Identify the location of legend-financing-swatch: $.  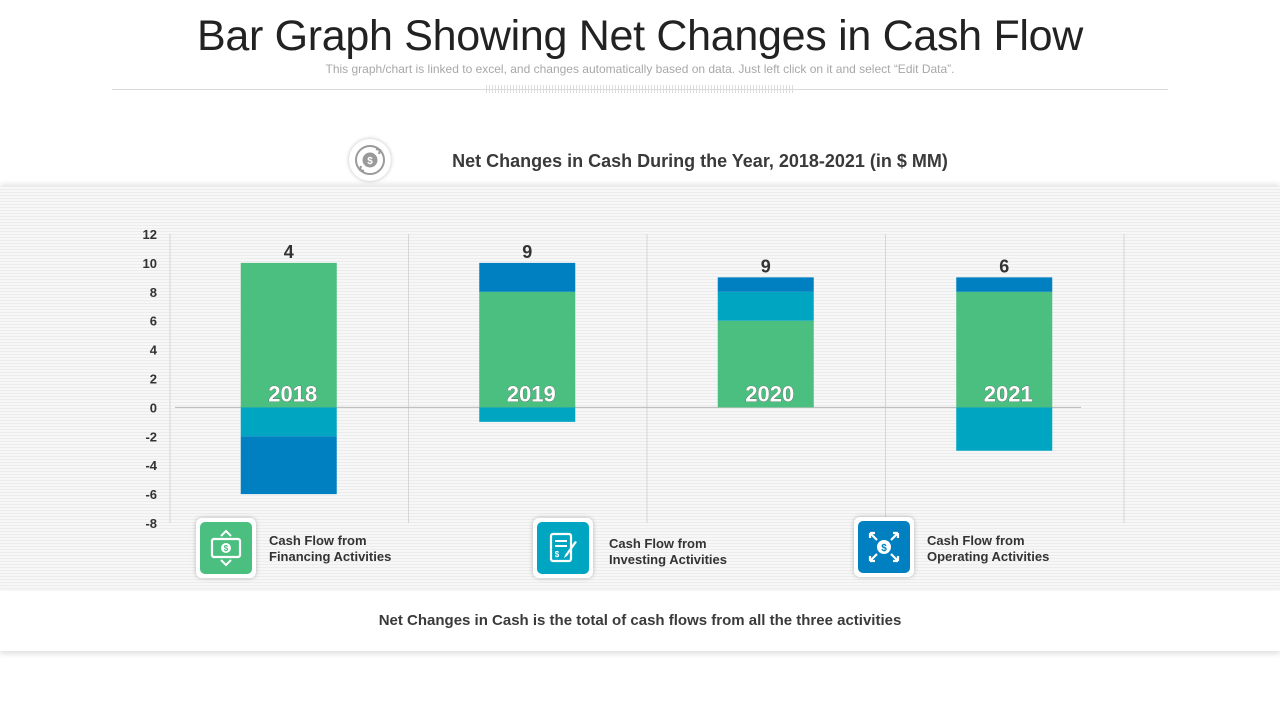
(226, 548).